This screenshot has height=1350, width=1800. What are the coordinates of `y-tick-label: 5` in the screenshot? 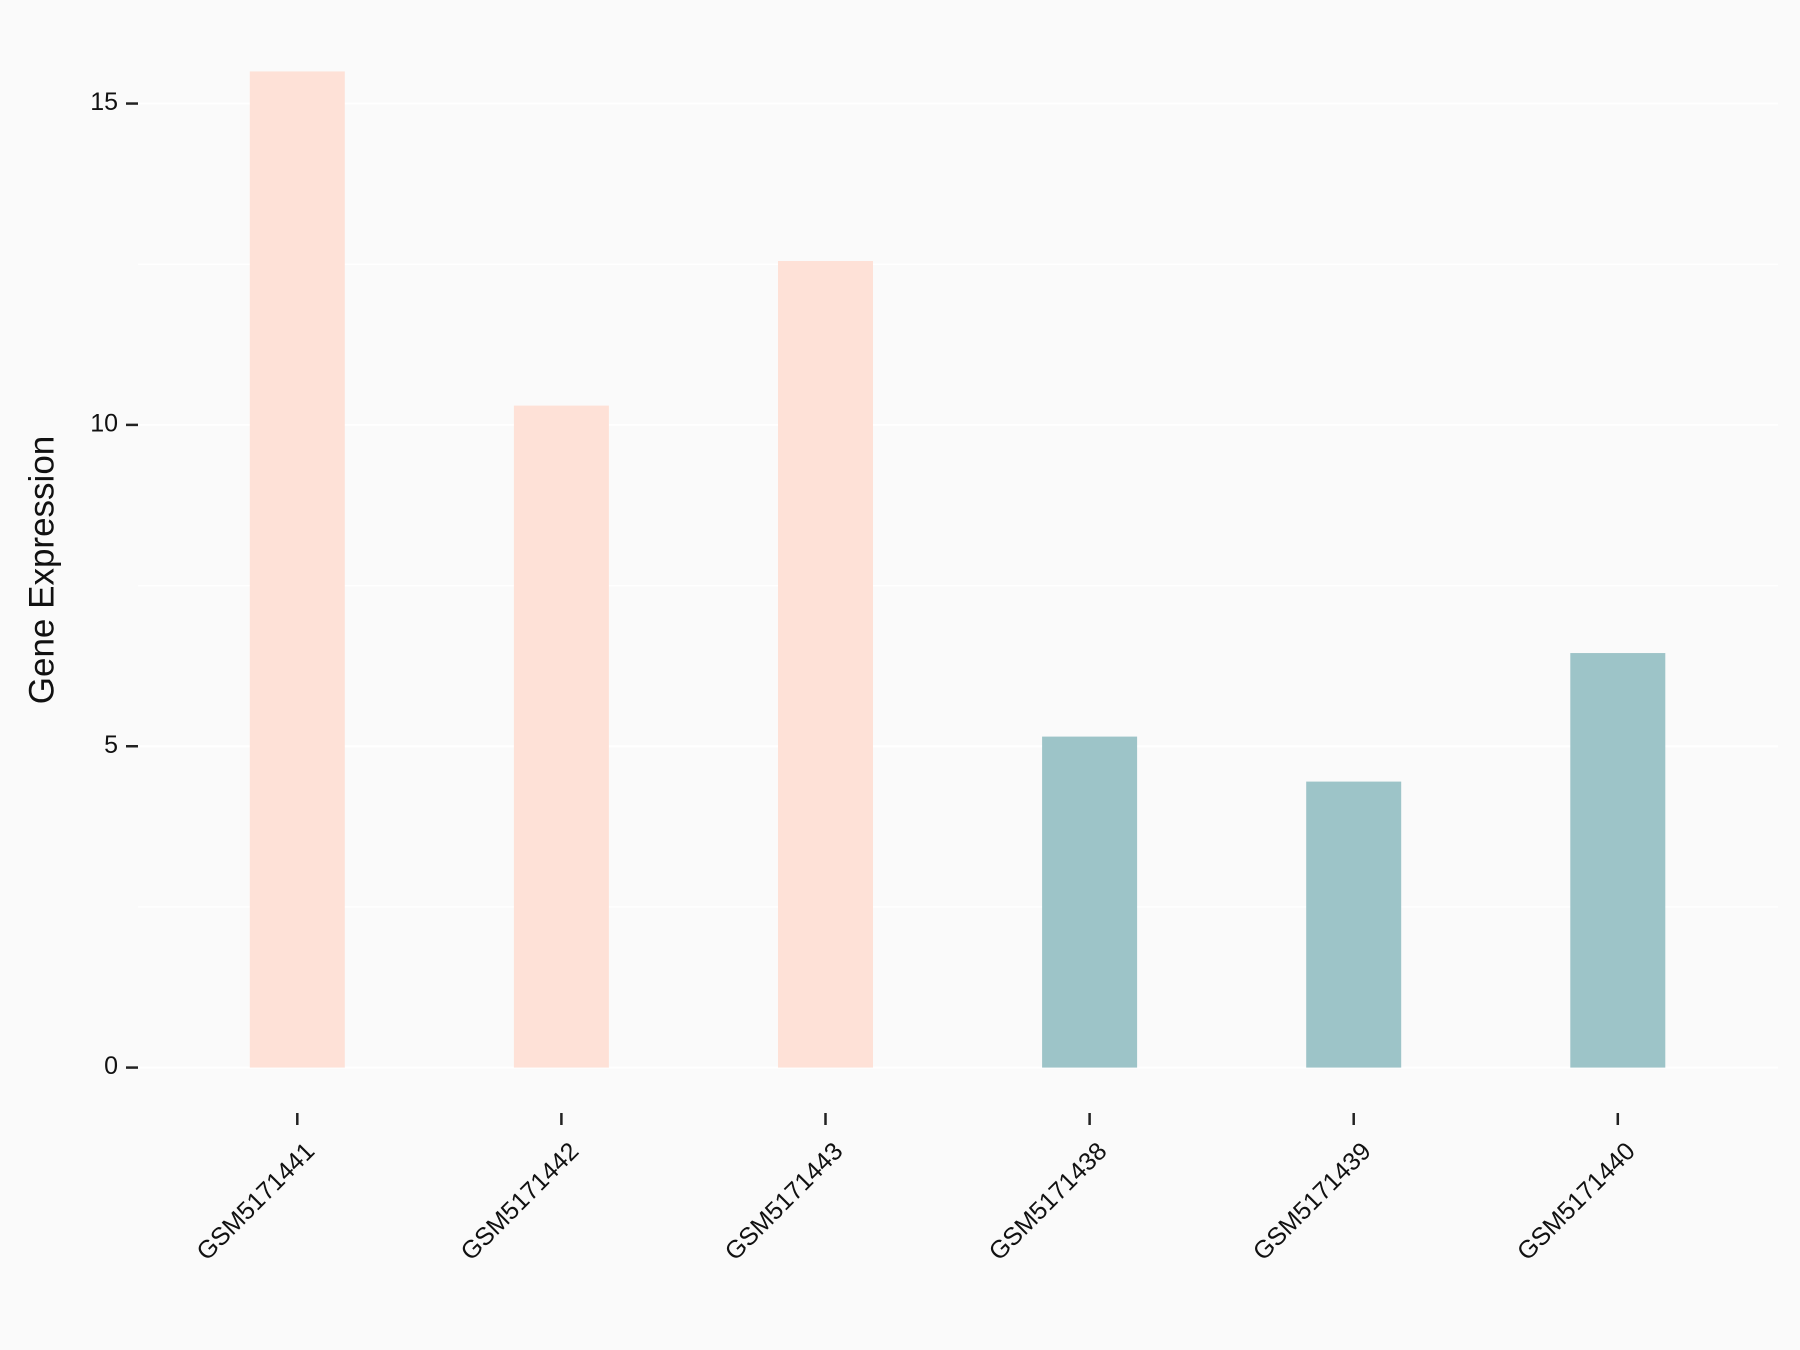 It's located at (111, 745).